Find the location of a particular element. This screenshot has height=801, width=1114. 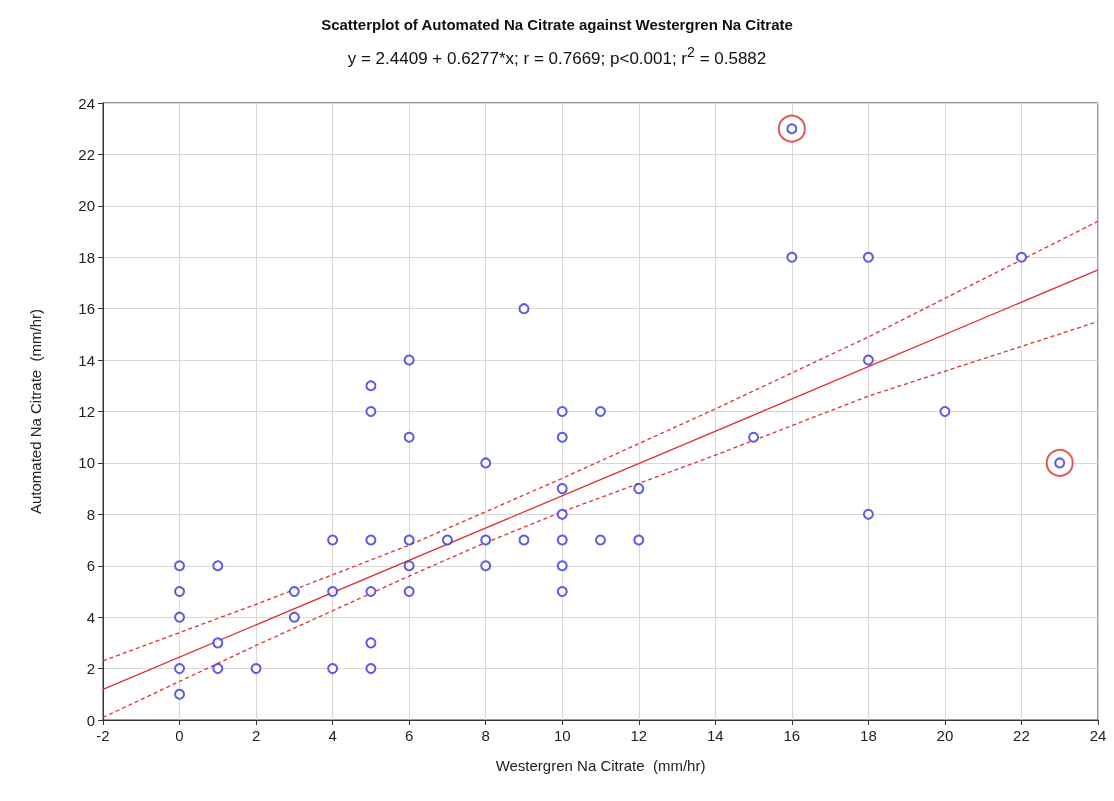

x-tick-label: 20 is located at coordinates (945, 735).